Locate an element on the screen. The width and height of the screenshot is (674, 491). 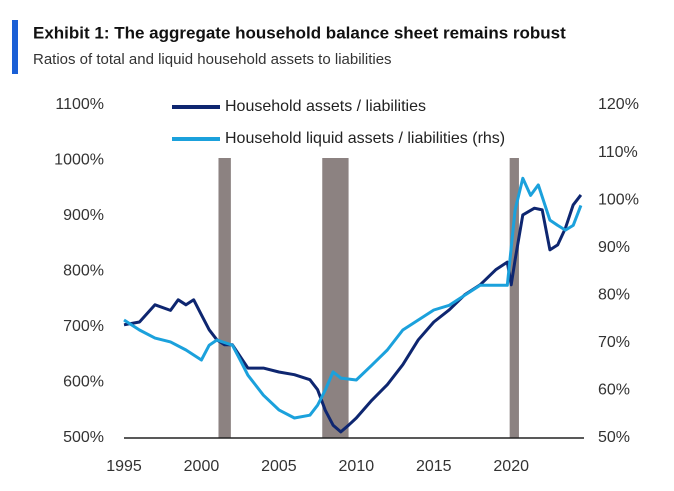
x-tick-label: 2000 is located at coordinates (202, 466).